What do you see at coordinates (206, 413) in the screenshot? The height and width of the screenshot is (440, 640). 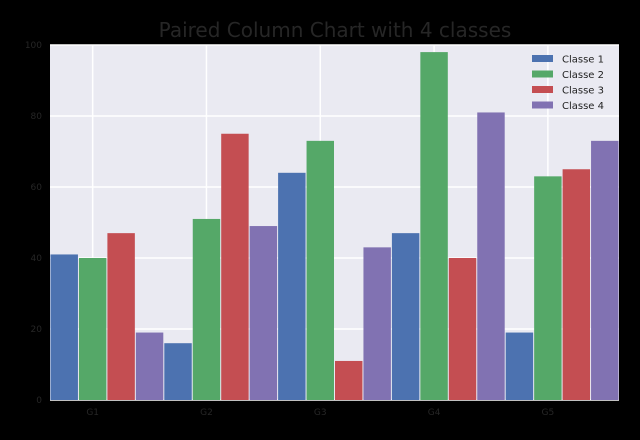 I see `x-tick-label: G2` at bounding box center [206, 413].